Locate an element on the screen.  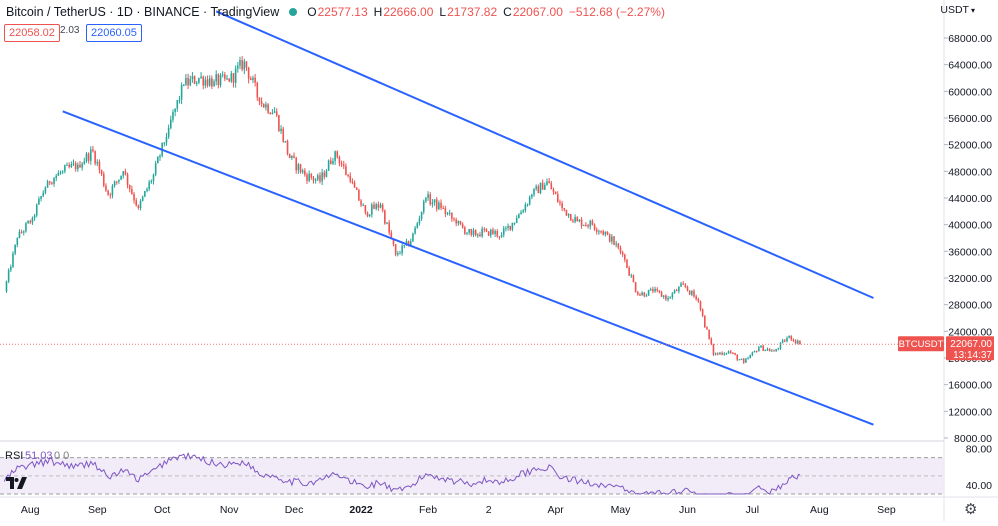
y-tick-label: 52000.00 is located at coordinates (970, 146).